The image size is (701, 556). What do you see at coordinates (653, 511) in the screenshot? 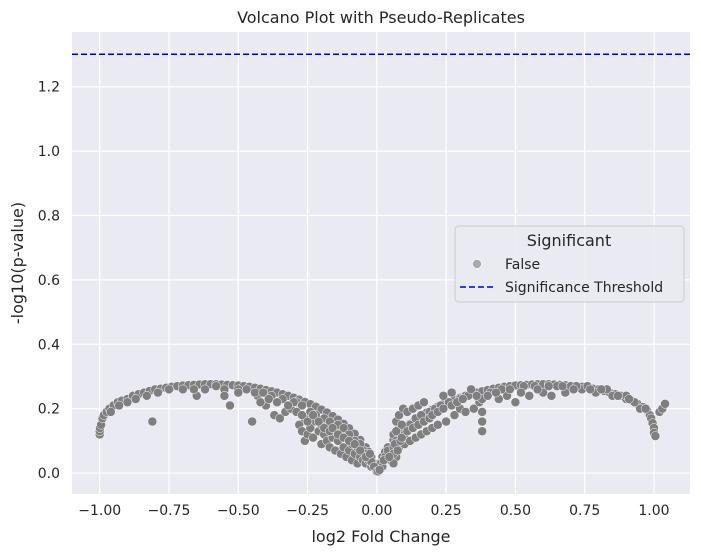
I see `x-tick-label: 1.00` at bounding box center [653, 511].